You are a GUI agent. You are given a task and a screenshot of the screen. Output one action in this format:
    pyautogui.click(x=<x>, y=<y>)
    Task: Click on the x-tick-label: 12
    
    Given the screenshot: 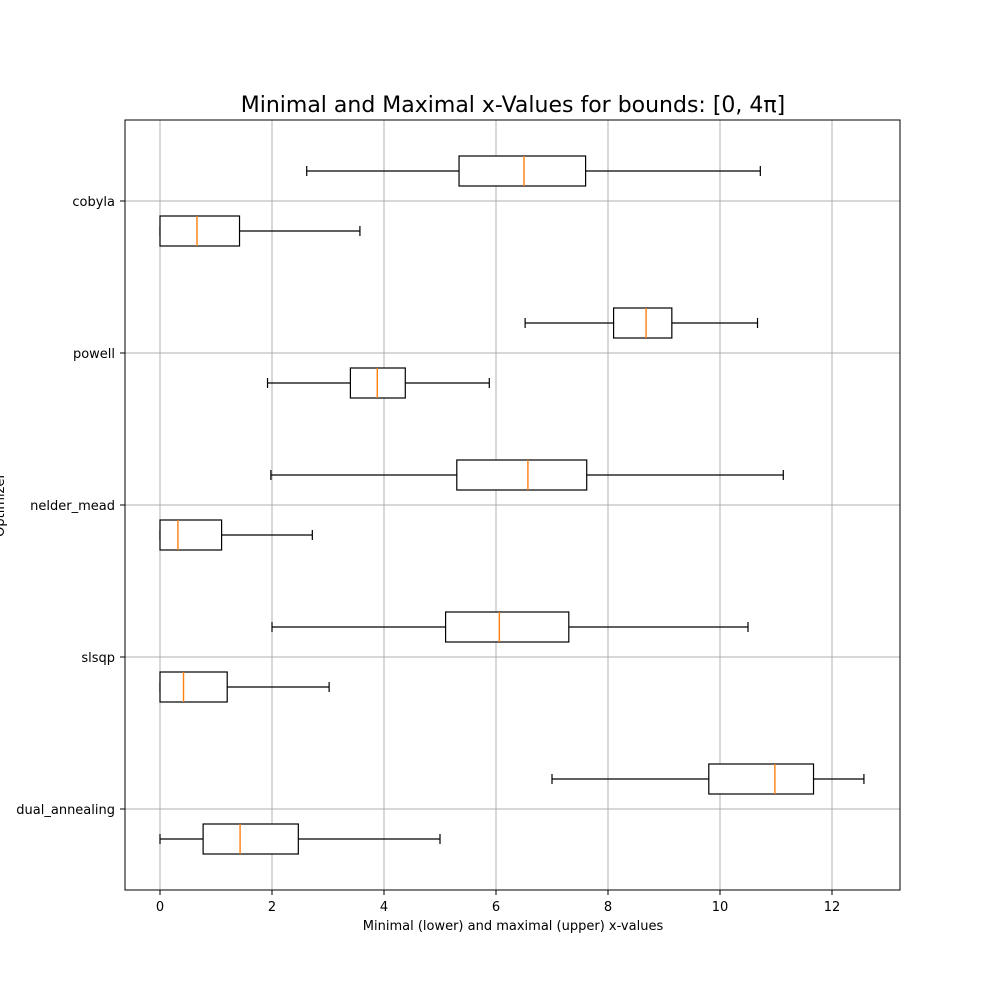 What is the action you would take?
    pyautogui.click(x=832, y=907)
    